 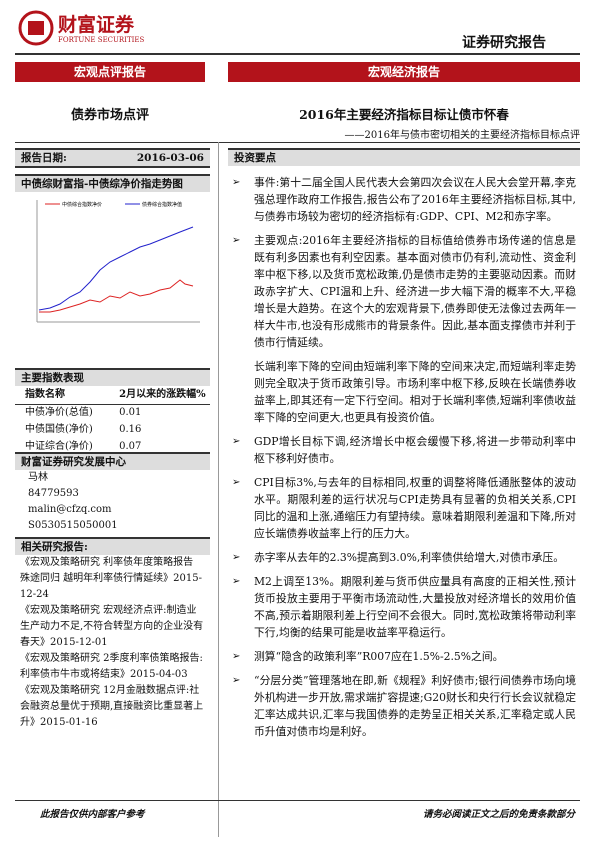 What do you see at coordinates (96, 25) in the screenshot?
I see `logo-cn: 财富证券` at bounding box center [96, 25].